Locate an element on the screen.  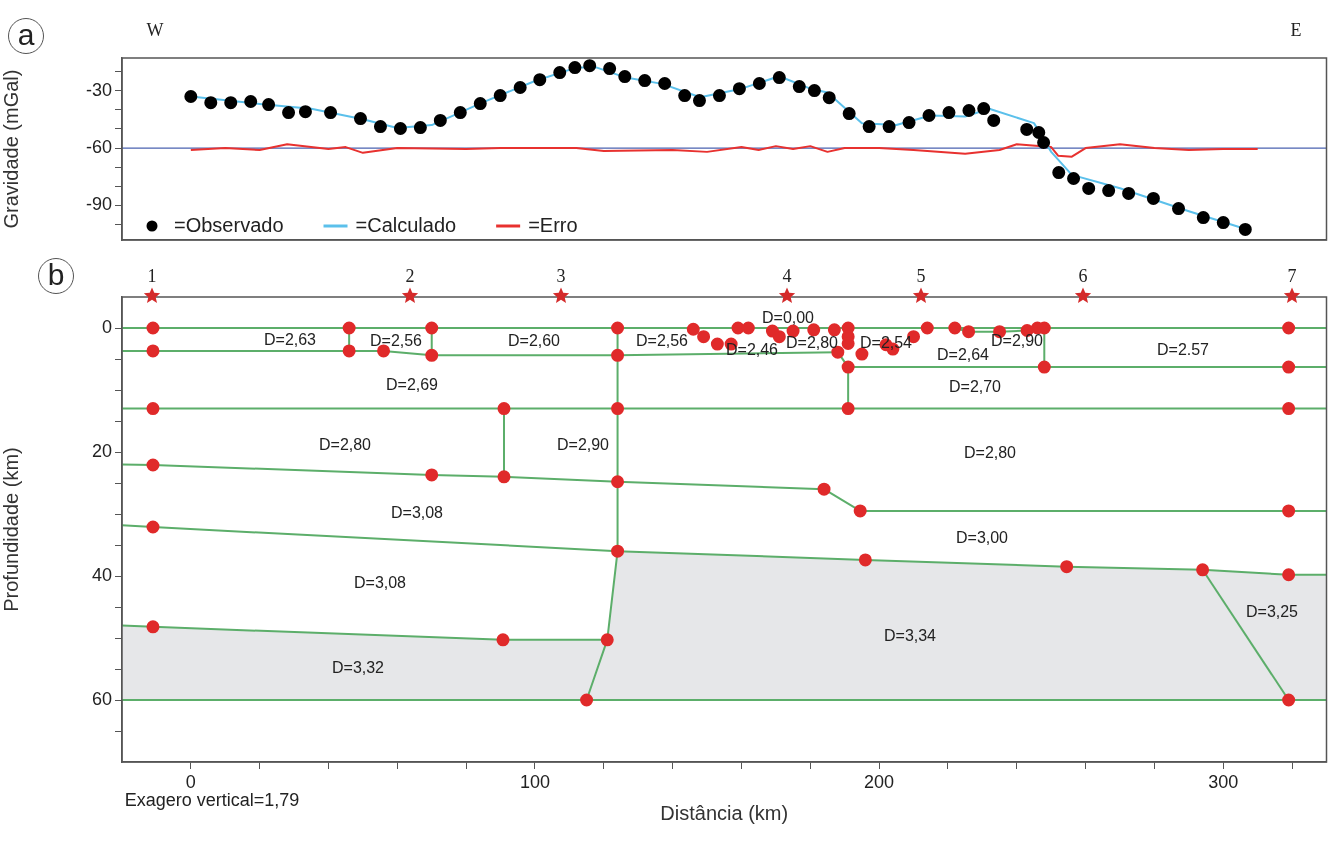
y-tick-label: -60 is located at coordinates (98, 147).